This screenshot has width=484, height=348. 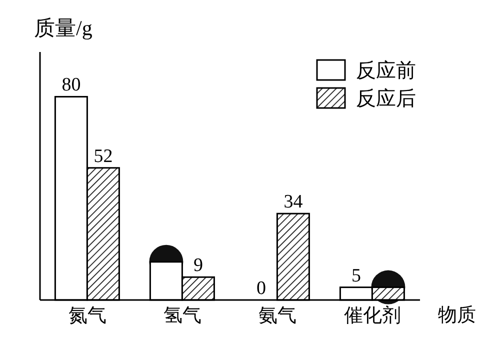 What do you see at coordinates (277, 315) in the screenshot?
I see `x-tick-label: 氨气` at bounding box center [277, 315].